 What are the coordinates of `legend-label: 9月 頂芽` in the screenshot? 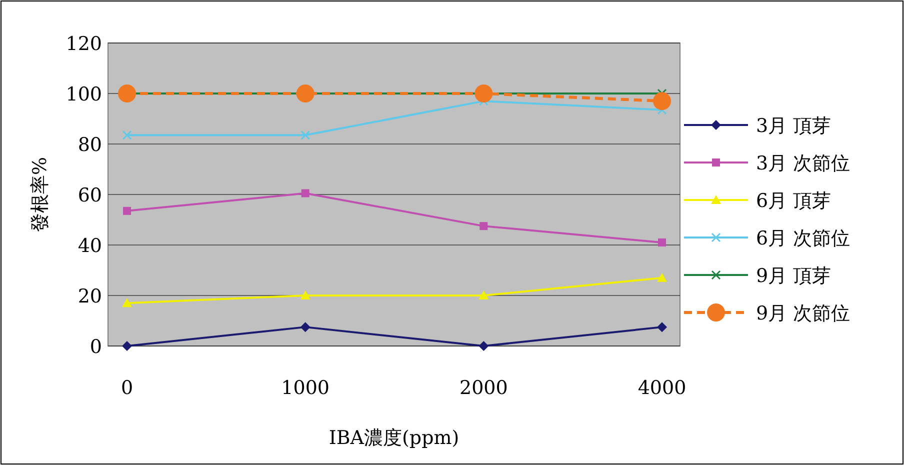 It's located at (794, 276).